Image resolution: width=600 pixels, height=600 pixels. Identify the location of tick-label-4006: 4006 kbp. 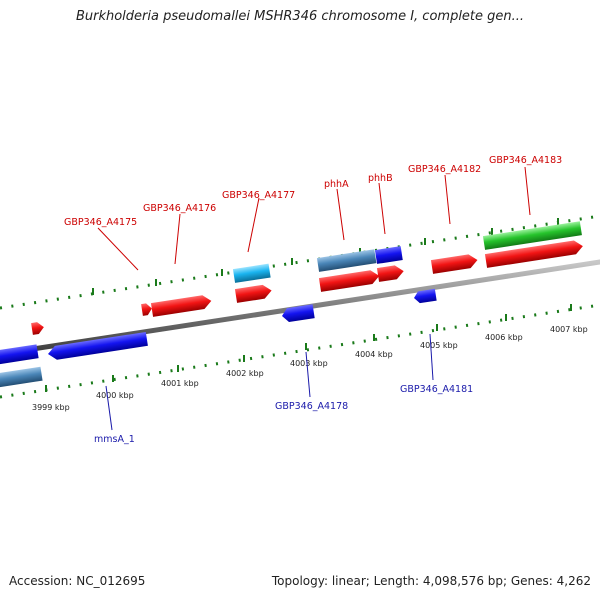
(504, 337).